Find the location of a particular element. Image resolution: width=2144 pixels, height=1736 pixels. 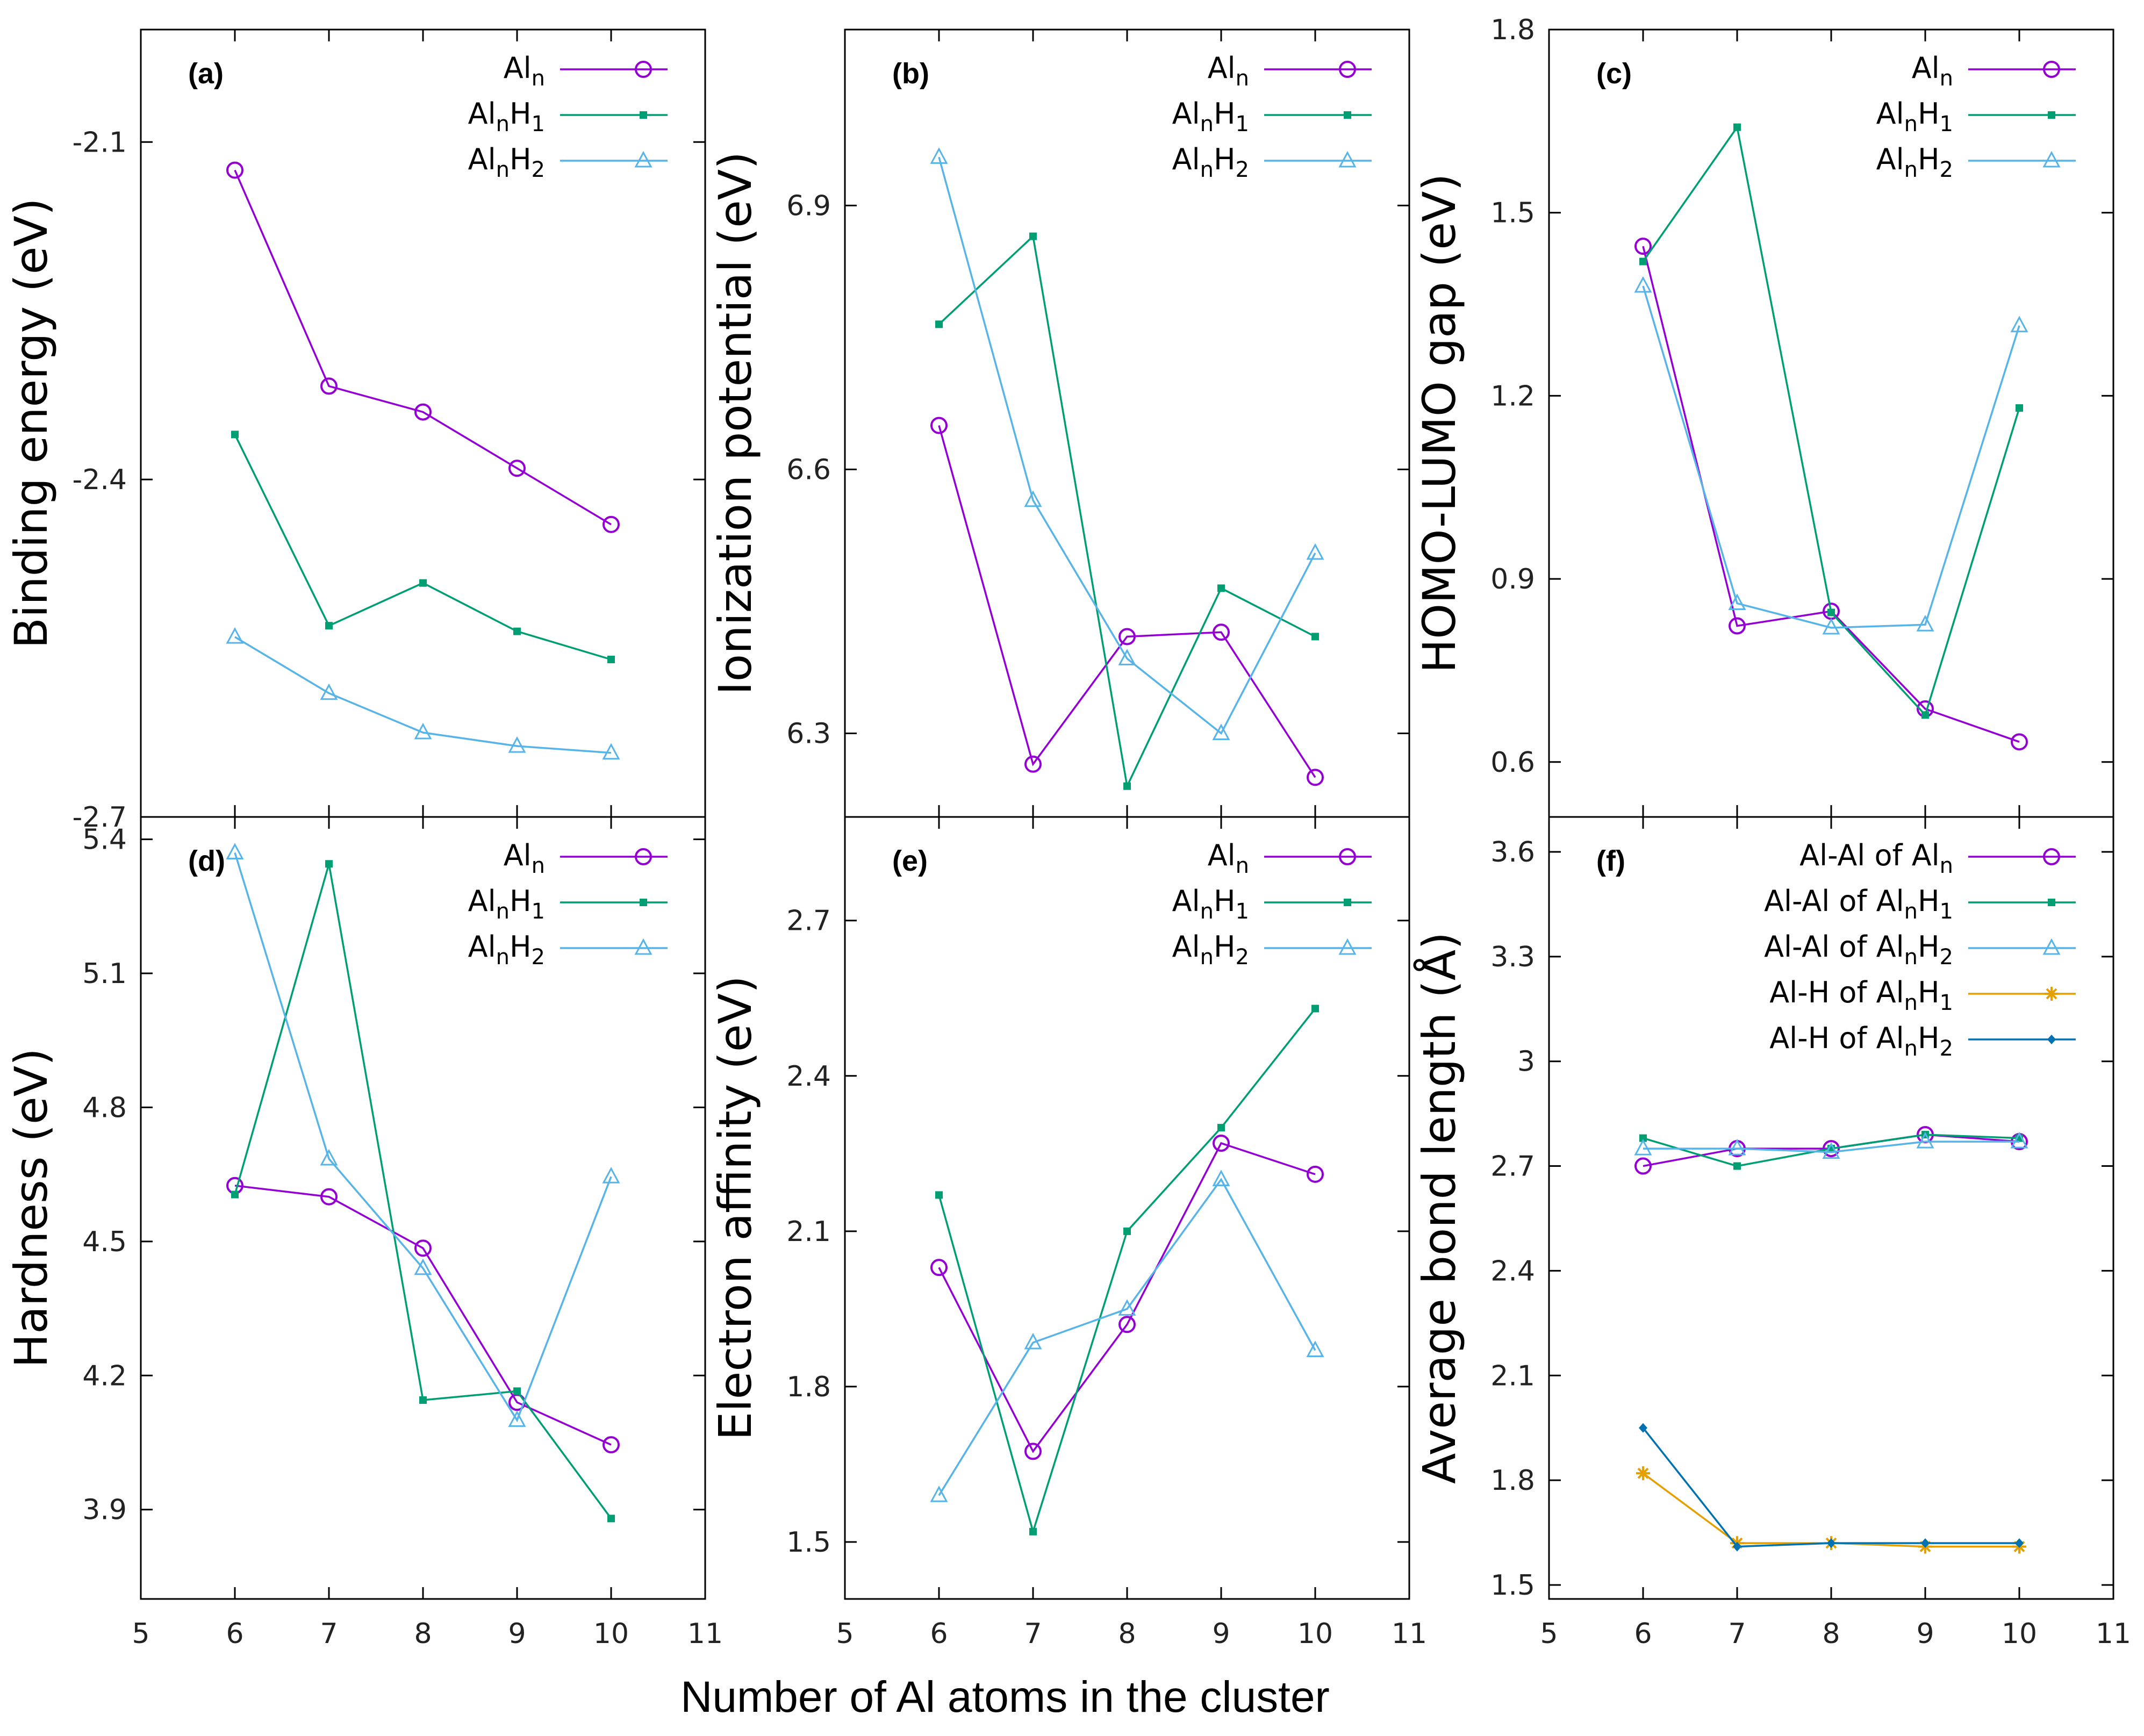

legend-label: Al-Al of AlnH2 is located at coordinates (1858, 950).